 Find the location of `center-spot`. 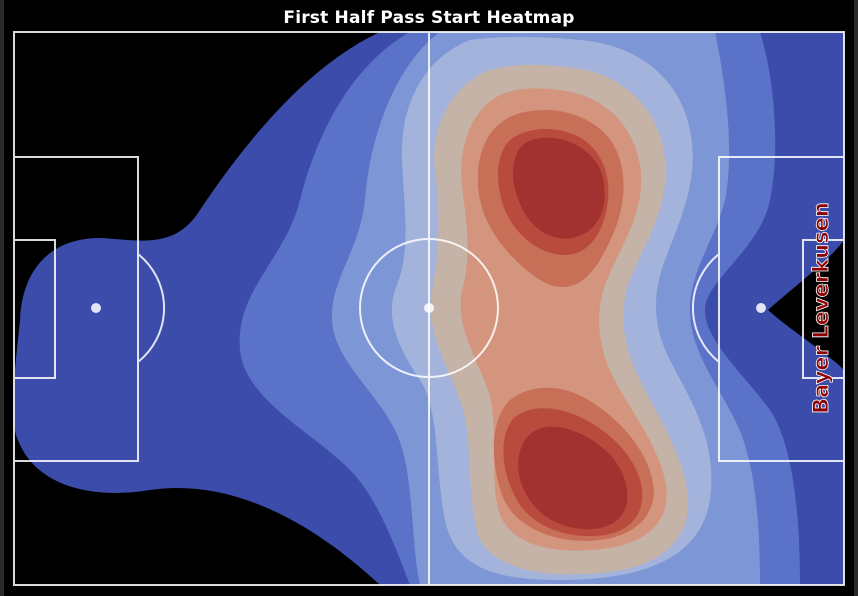

center-spot is located at coordinates (429, 308).